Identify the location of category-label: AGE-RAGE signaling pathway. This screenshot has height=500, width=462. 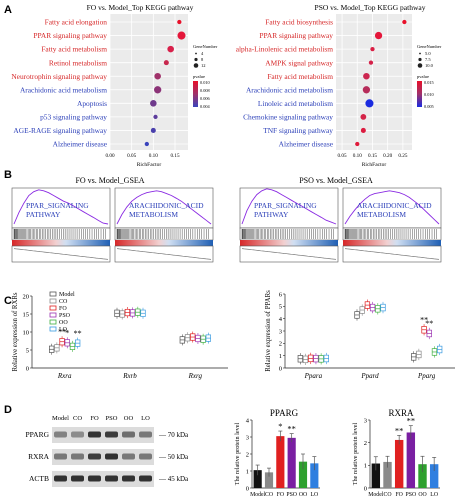
(60, 130).